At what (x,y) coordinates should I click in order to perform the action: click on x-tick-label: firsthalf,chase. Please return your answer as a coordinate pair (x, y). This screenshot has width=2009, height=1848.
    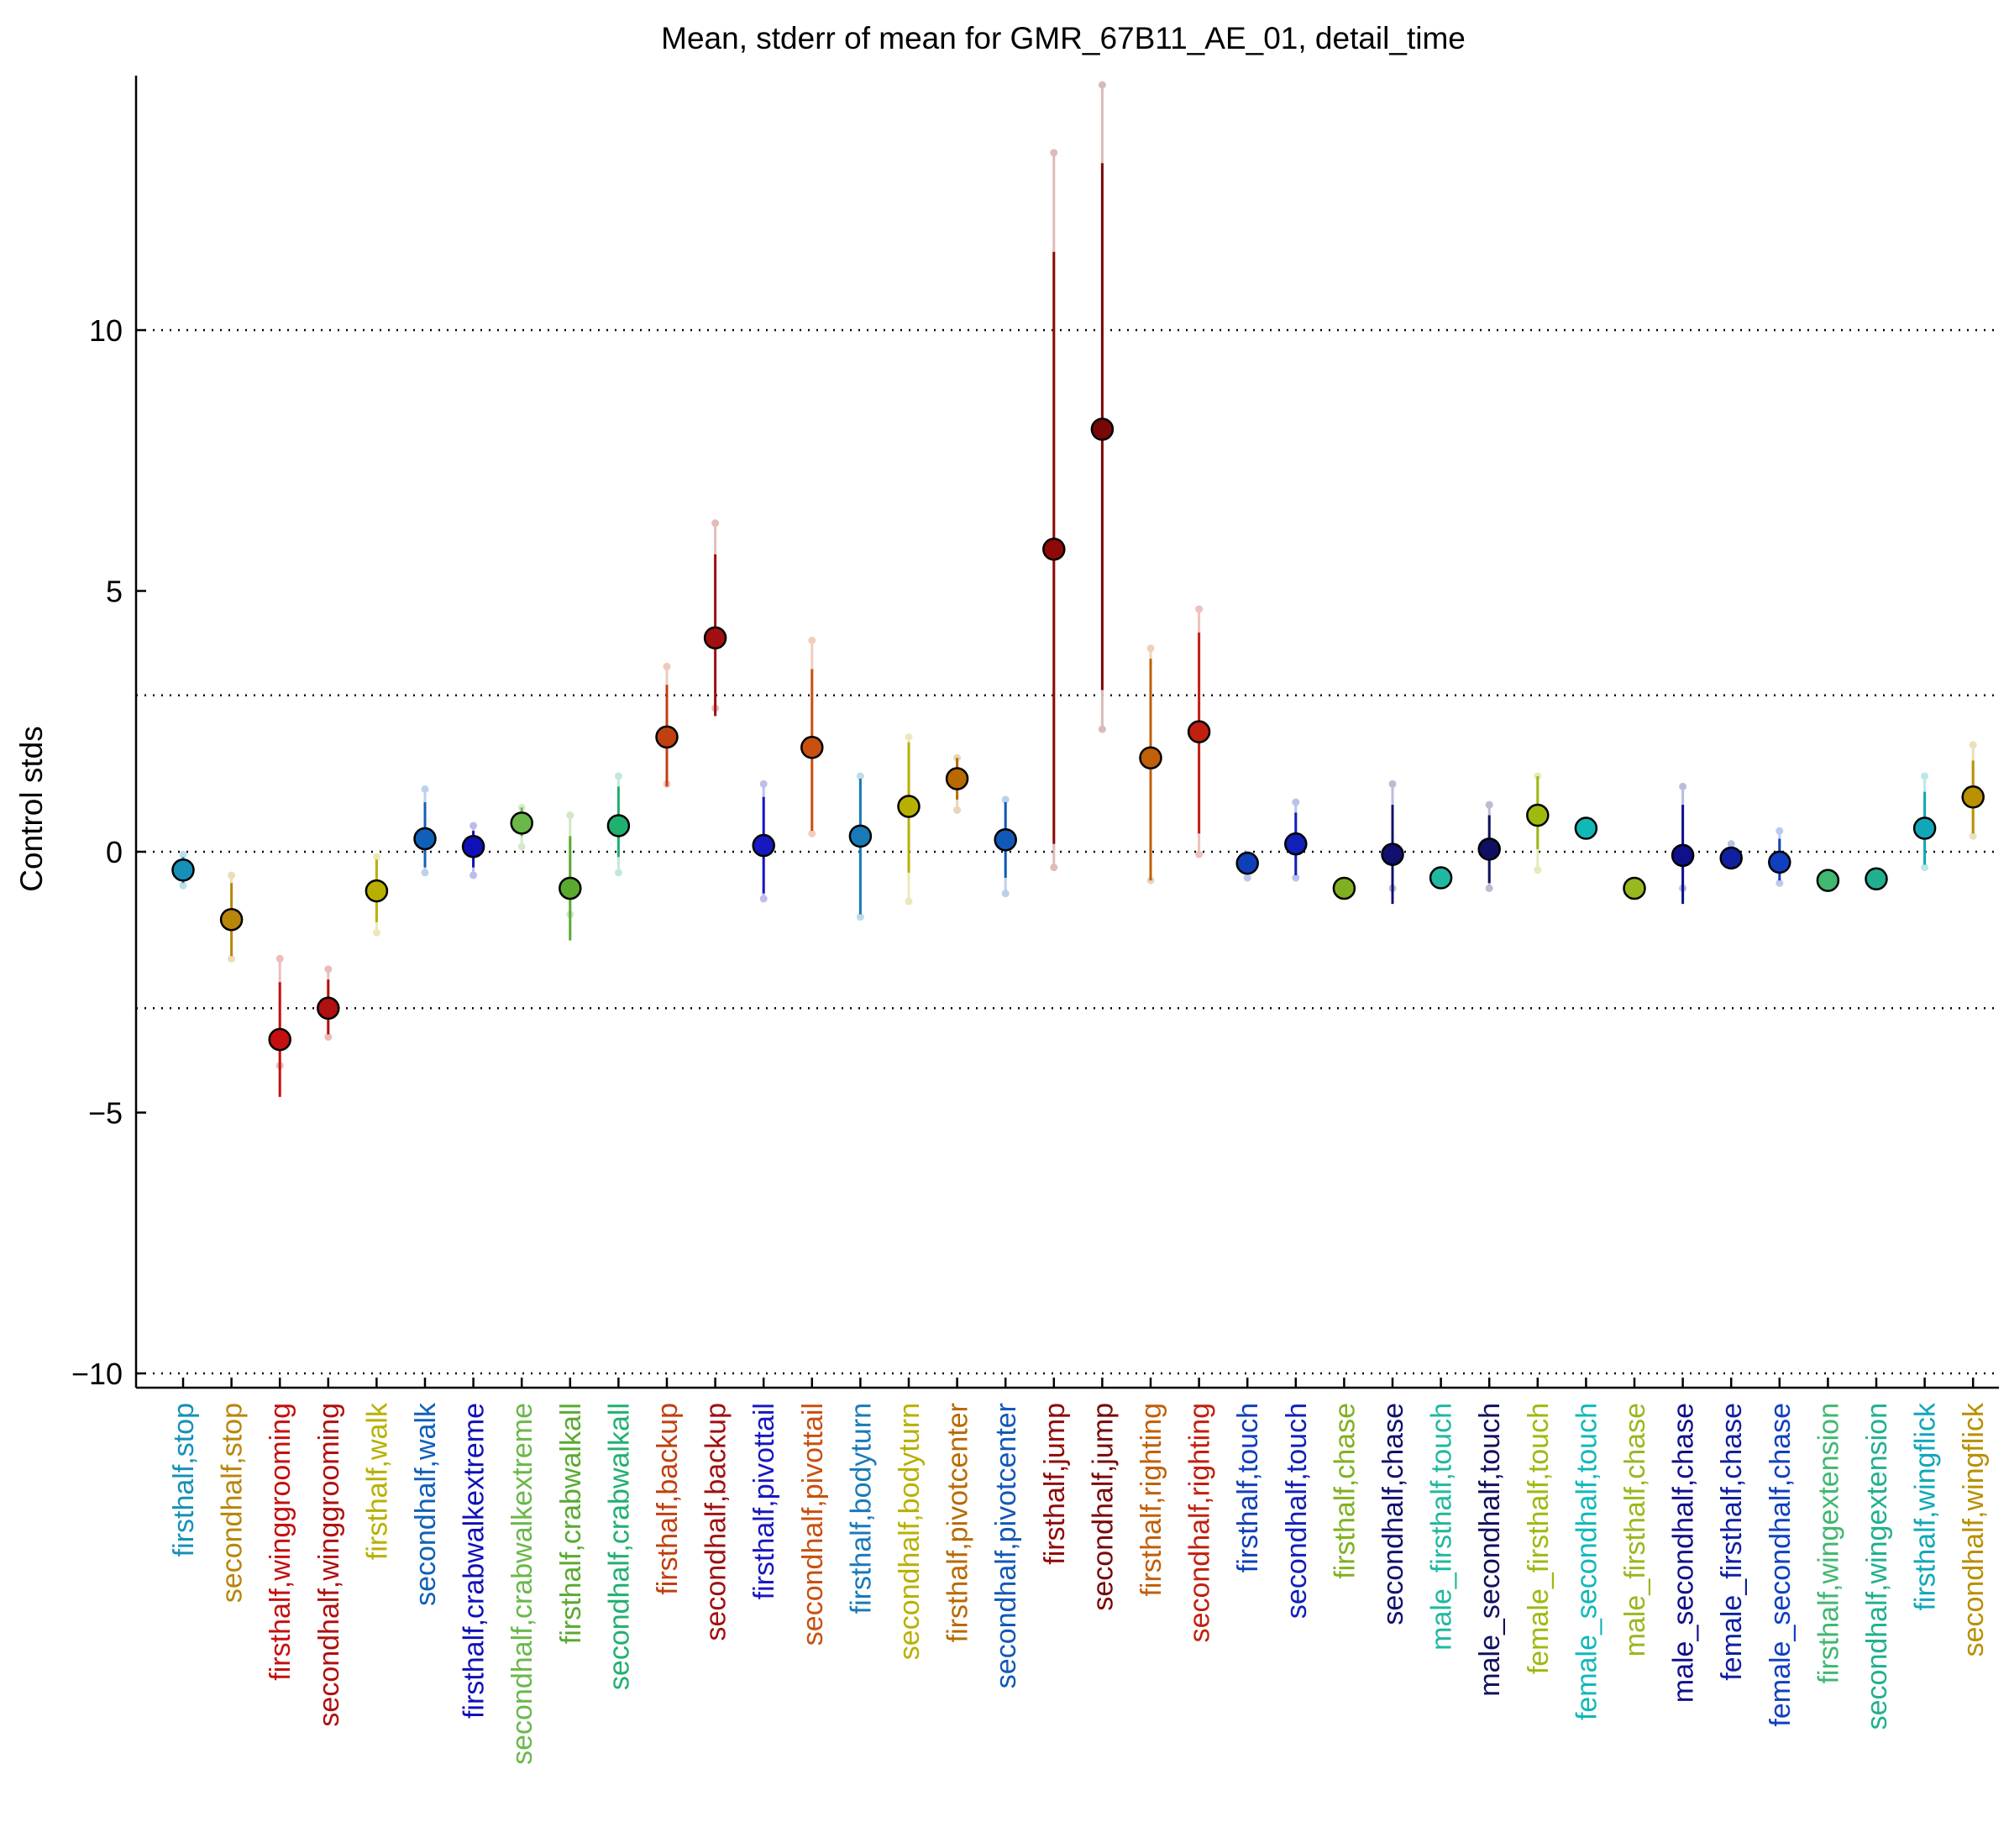
    Looking at the image, I should click on (1345, 1491).